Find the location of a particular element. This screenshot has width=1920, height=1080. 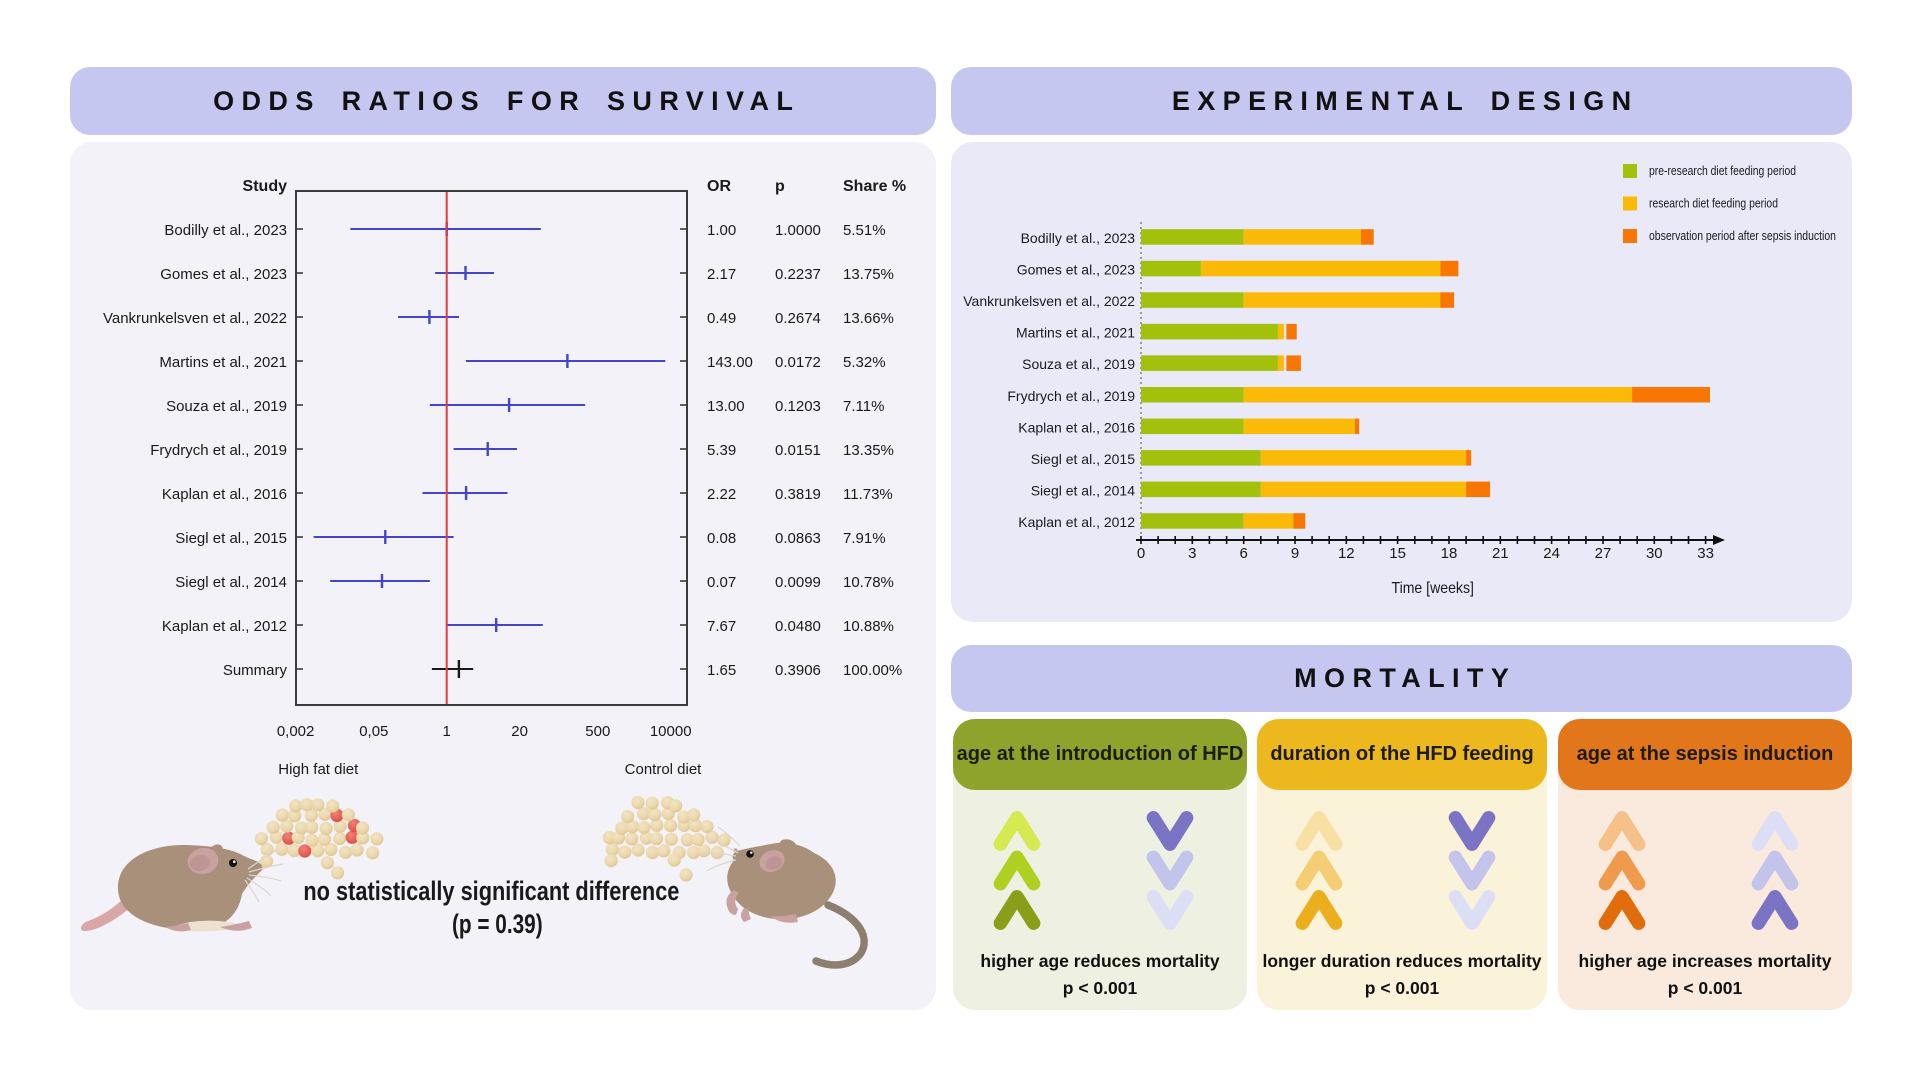

svg-text: 0.0863 is located at coordinates (798, 538).